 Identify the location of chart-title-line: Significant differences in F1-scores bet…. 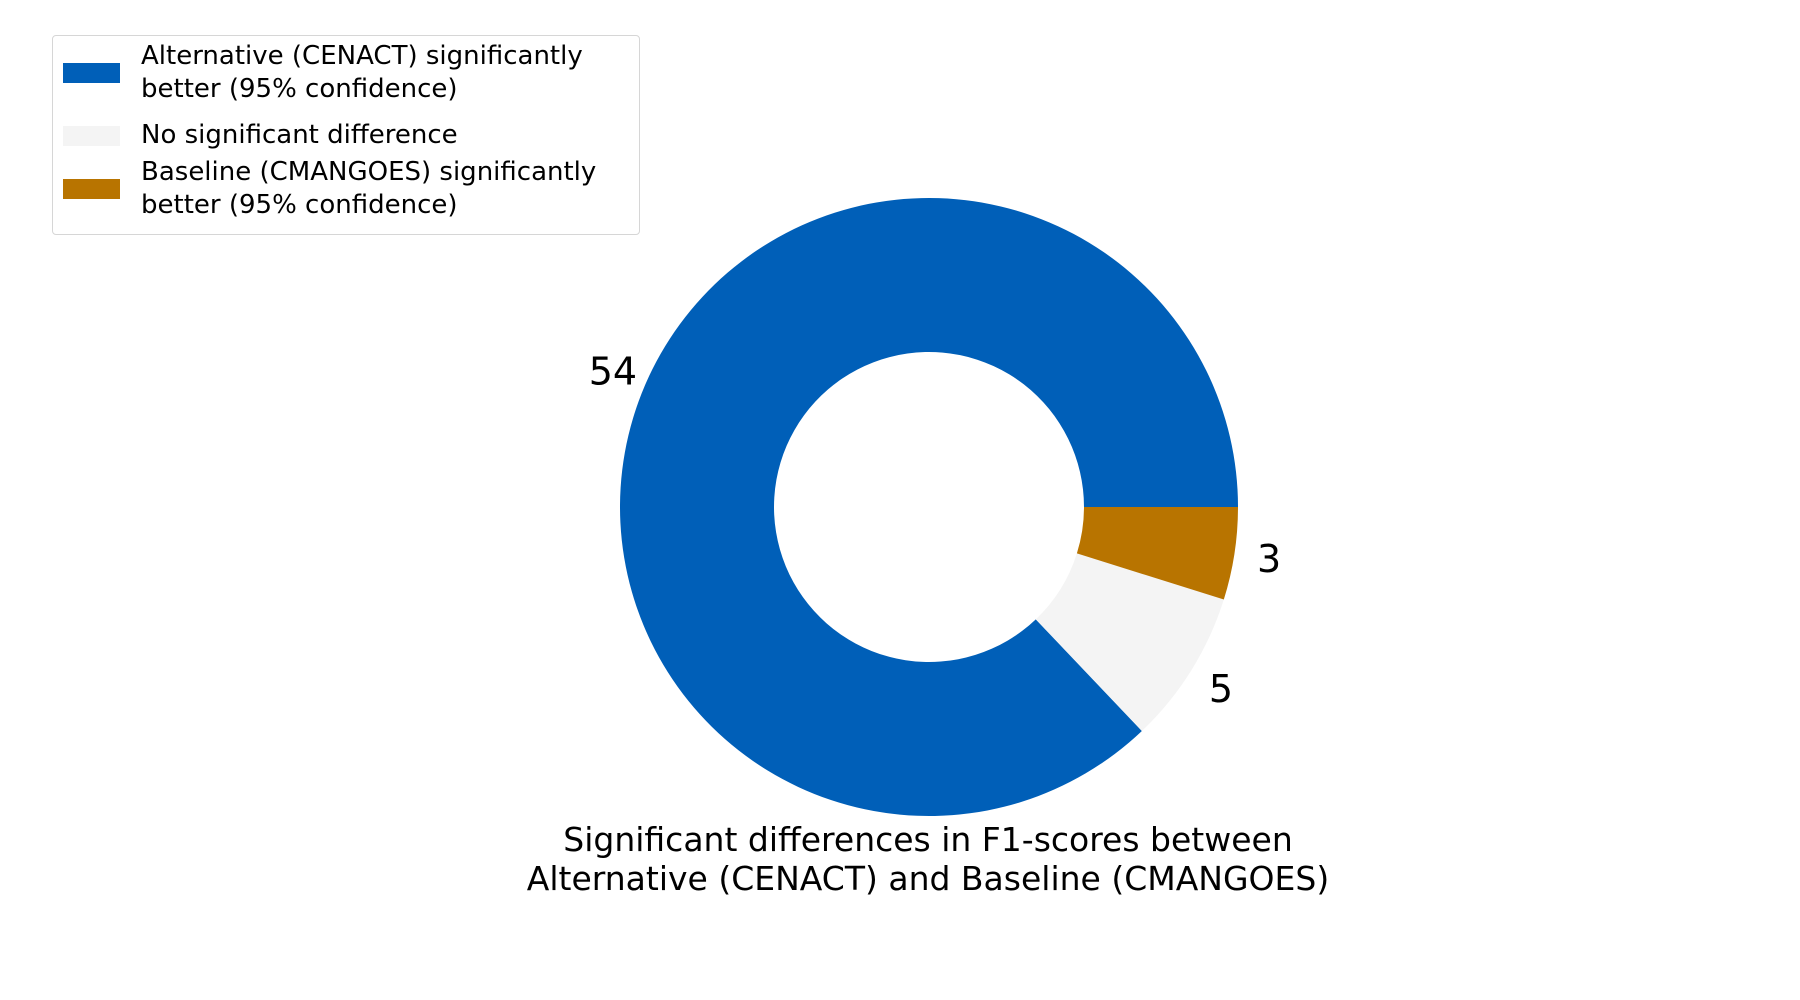
(928, 839).